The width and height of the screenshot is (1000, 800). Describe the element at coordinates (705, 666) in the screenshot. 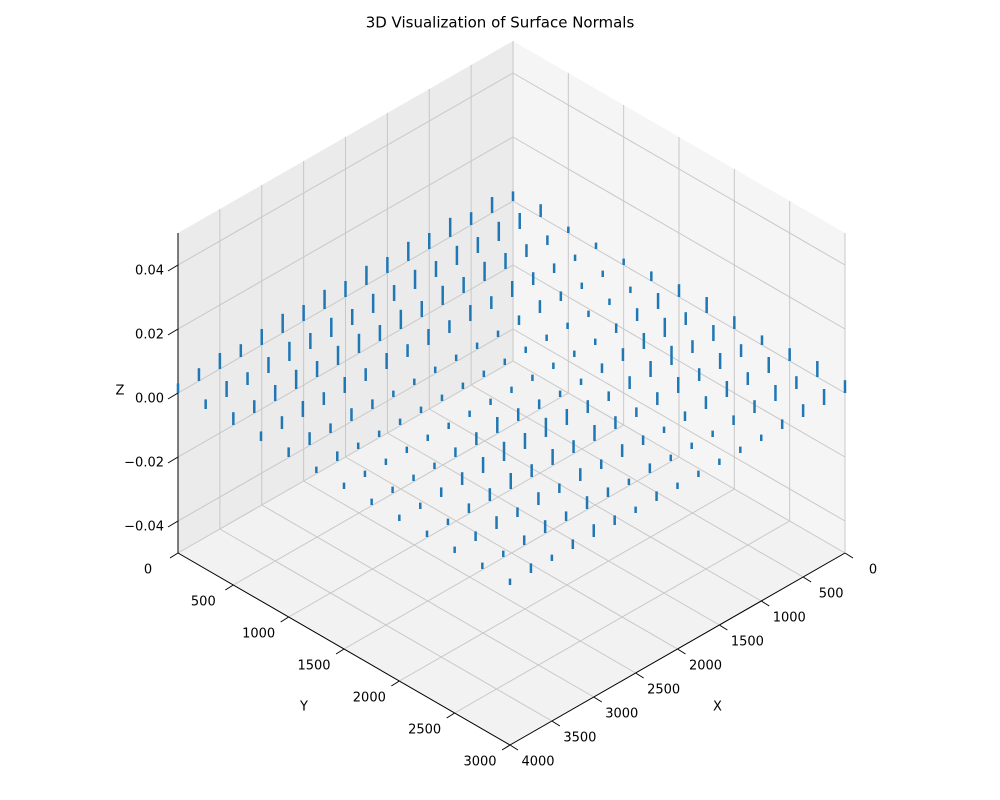

I see `x-tick-label: 2000` at that location.